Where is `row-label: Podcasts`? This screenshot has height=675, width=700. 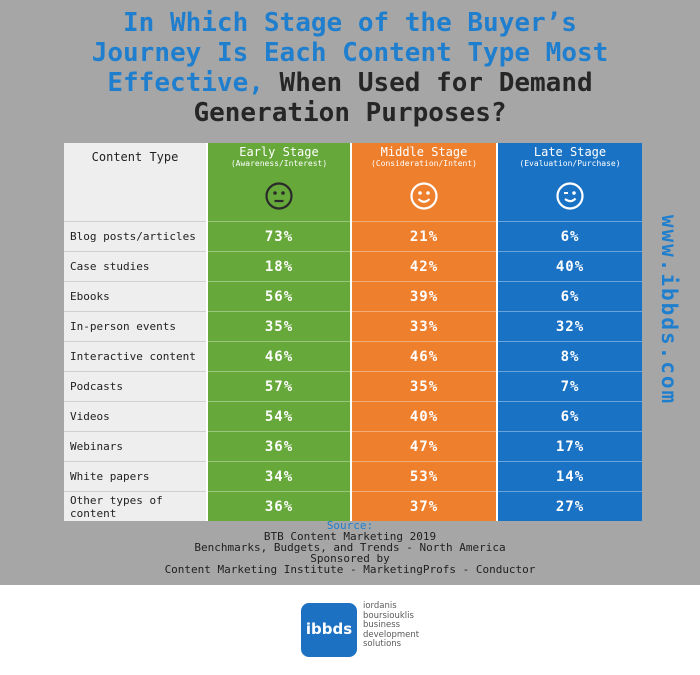
row-label: Podcasts is located at coordinates (135, 386).